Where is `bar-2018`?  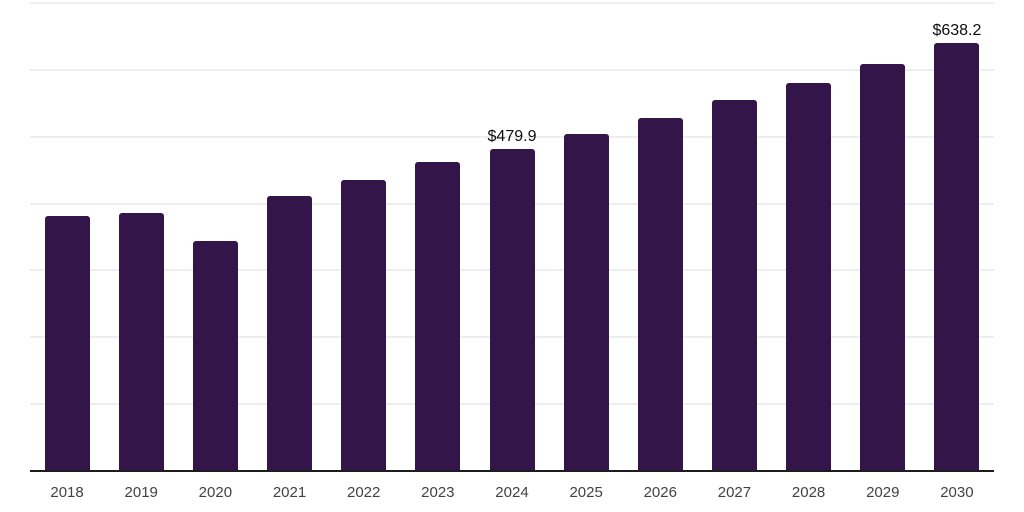
bar-2018 is located at coordinates (67, 342).